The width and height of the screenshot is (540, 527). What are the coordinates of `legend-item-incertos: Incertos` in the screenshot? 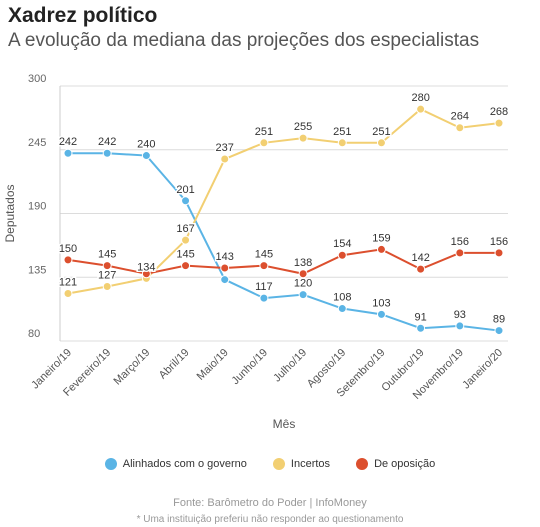 It's located at (301, 464).